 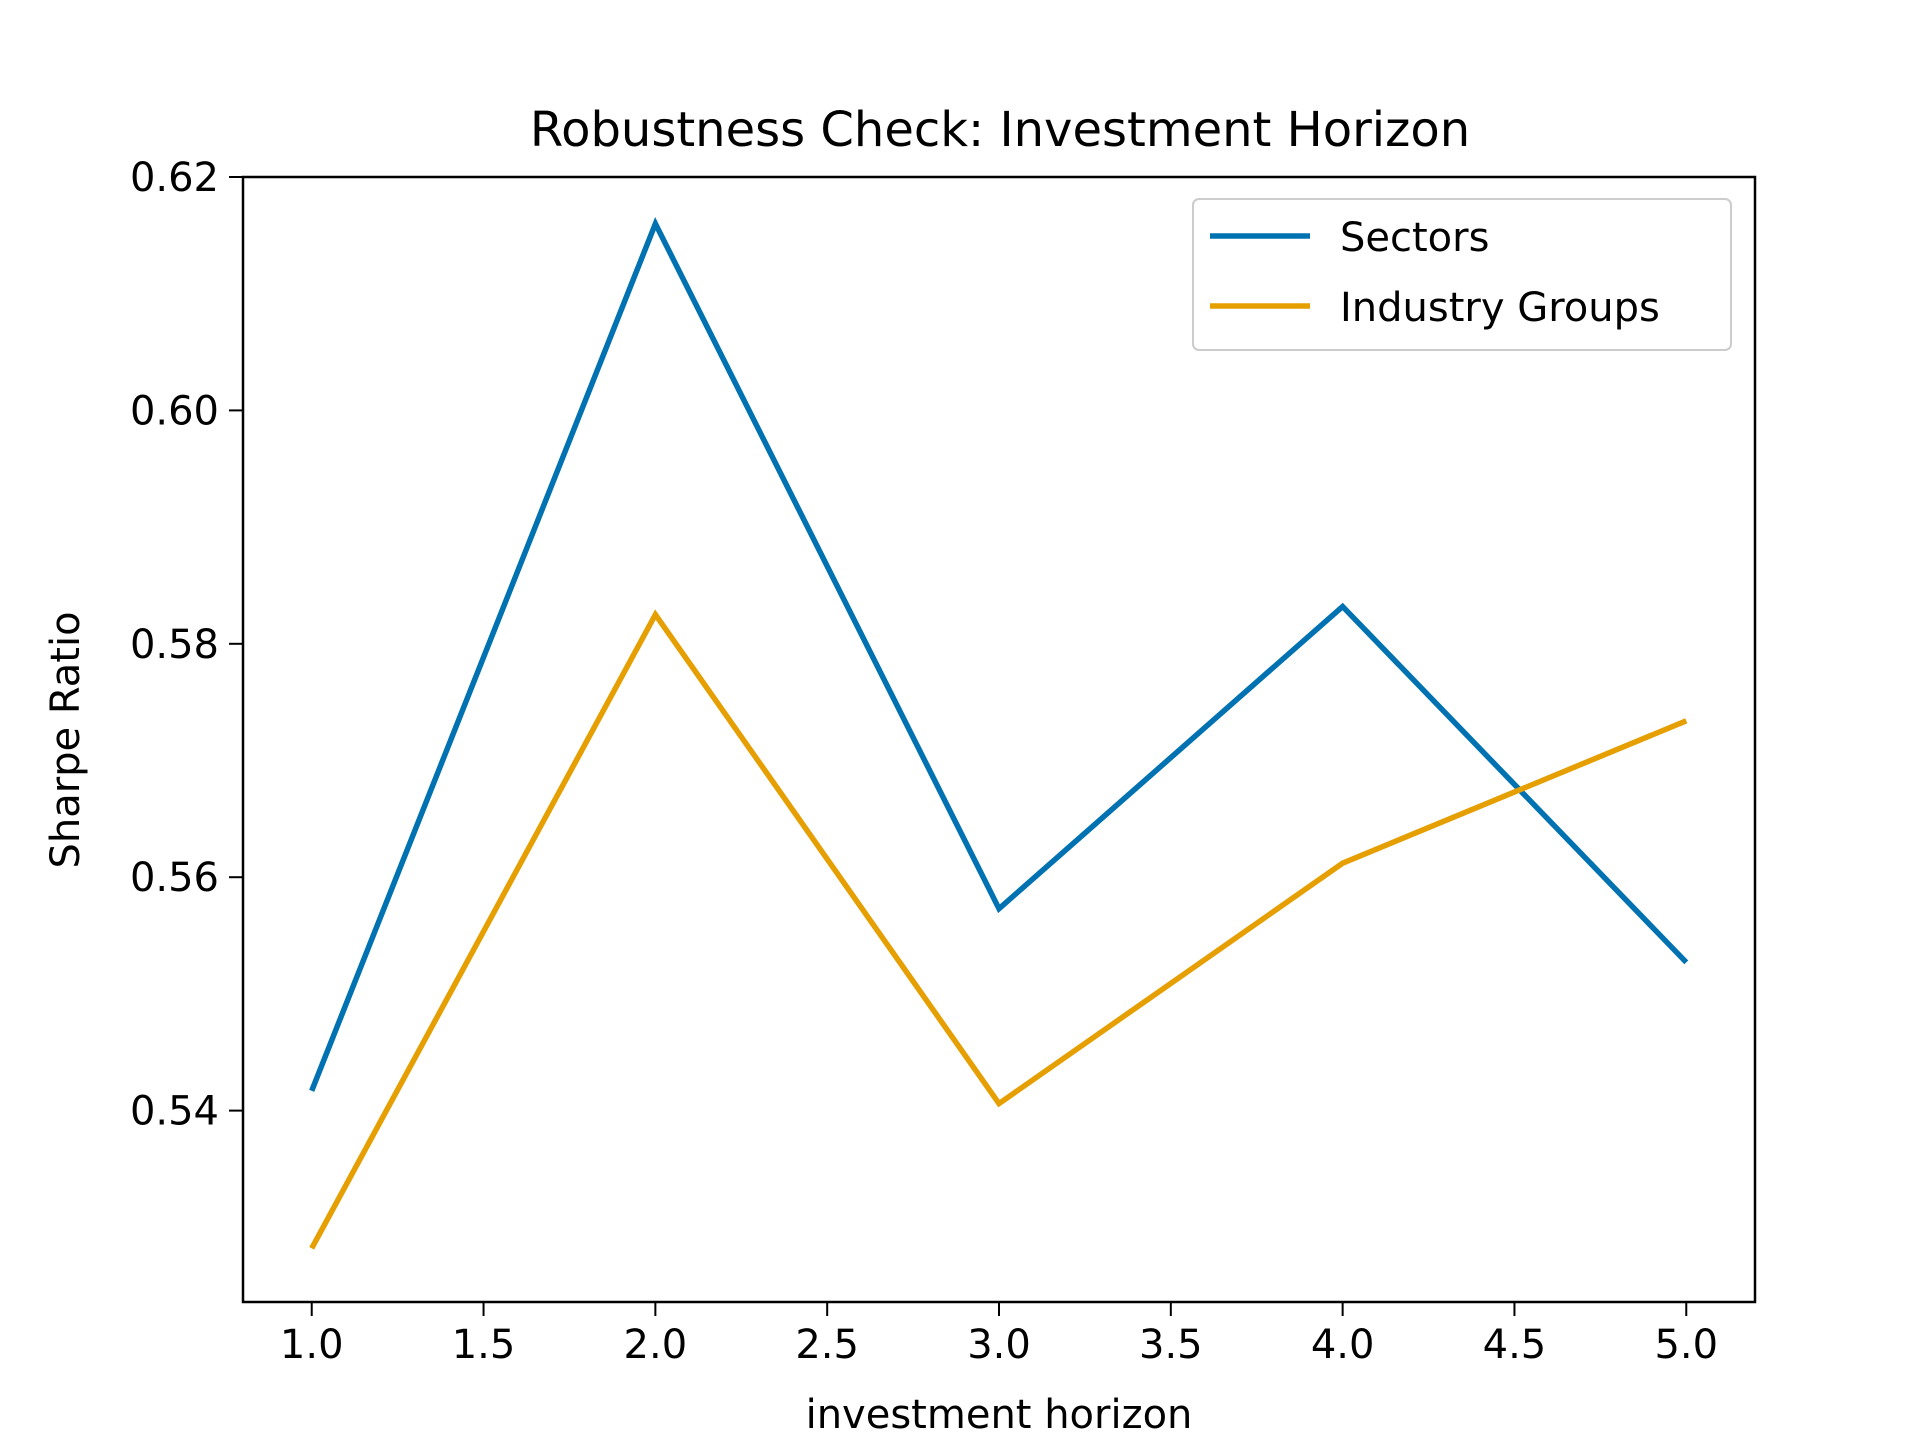 I want to click on x-tick-label: 1.0, so click(x=312, y=1345).